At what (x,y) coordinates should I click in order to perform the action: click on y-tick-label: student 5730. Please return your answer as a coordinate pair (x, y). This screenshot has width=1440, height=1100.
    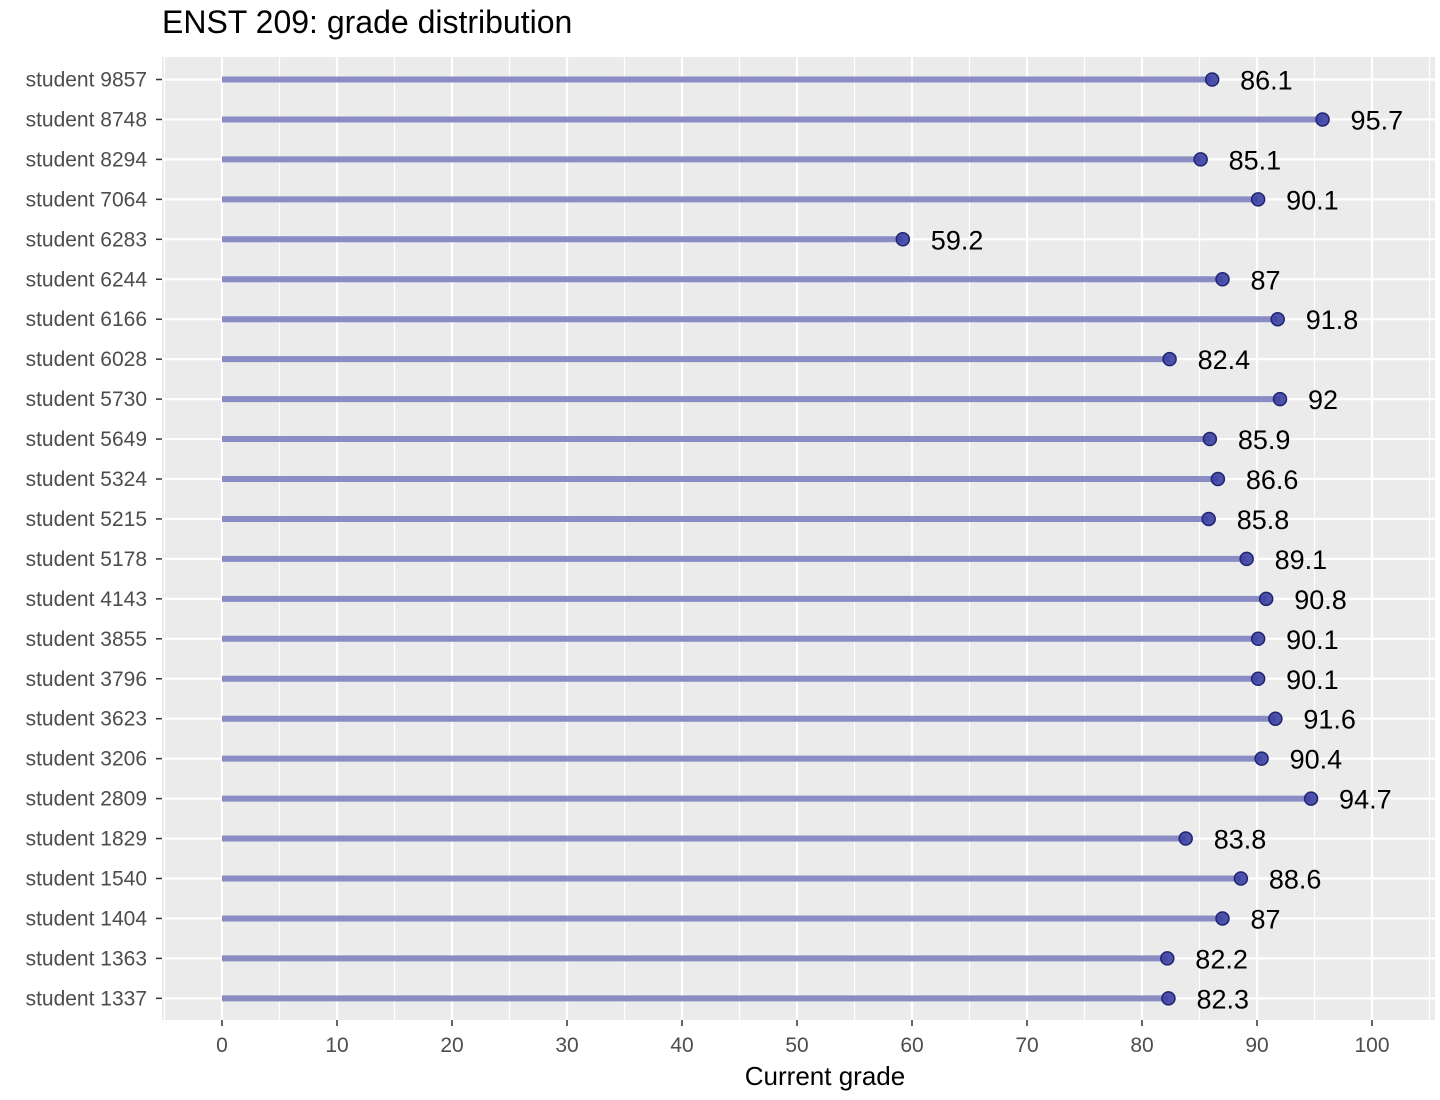
    Looking at the image, I should click on (86, 399).